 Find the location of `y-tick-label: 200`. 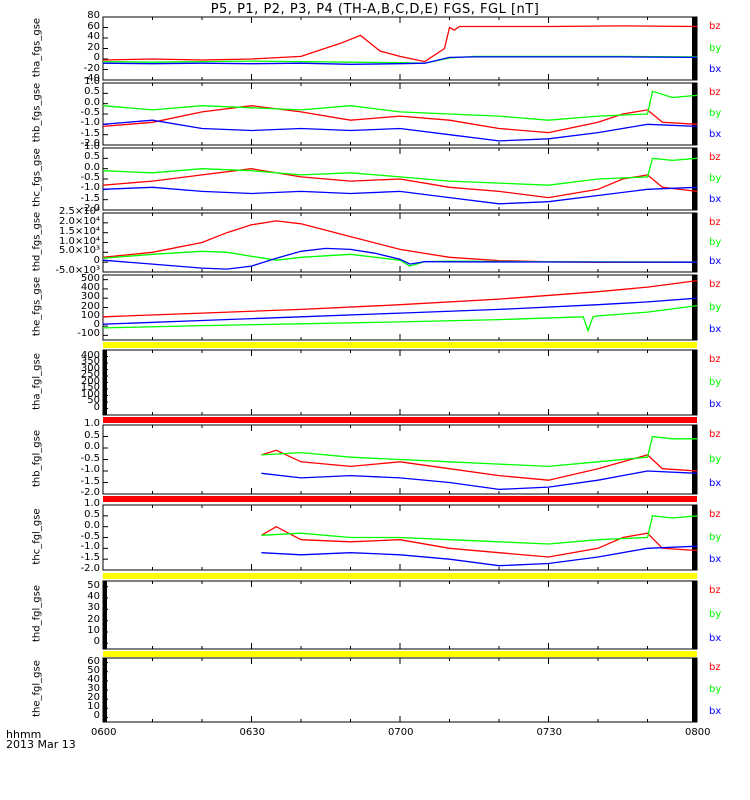

y-tick-label: 200 is located at coordinates (90, 381).